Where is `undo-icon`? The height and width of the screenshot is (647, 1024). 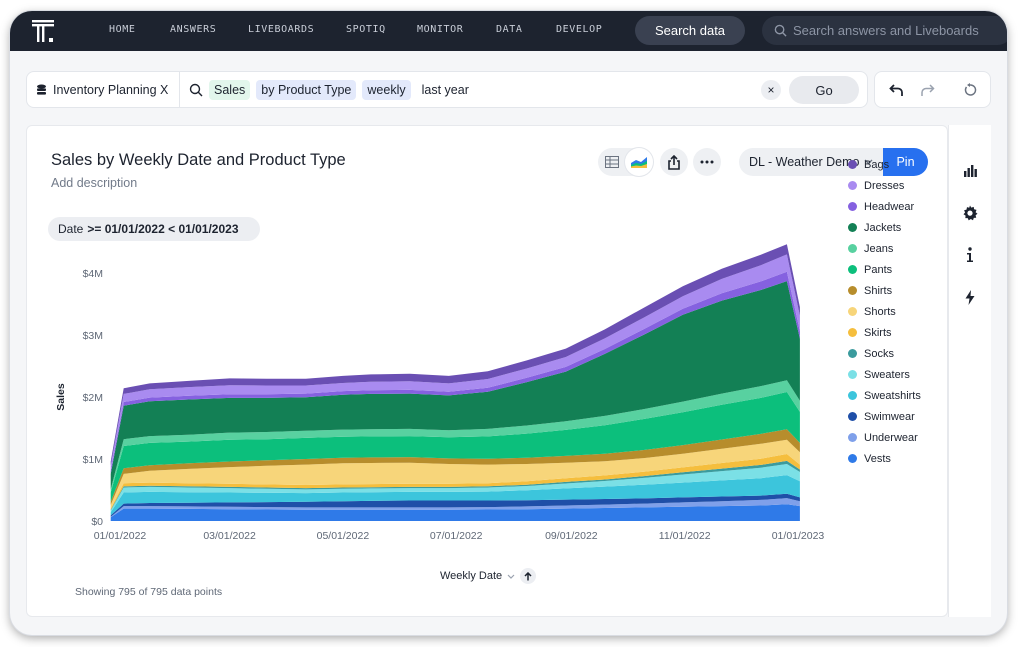
undo-icon is located at coordinates (896, 90).